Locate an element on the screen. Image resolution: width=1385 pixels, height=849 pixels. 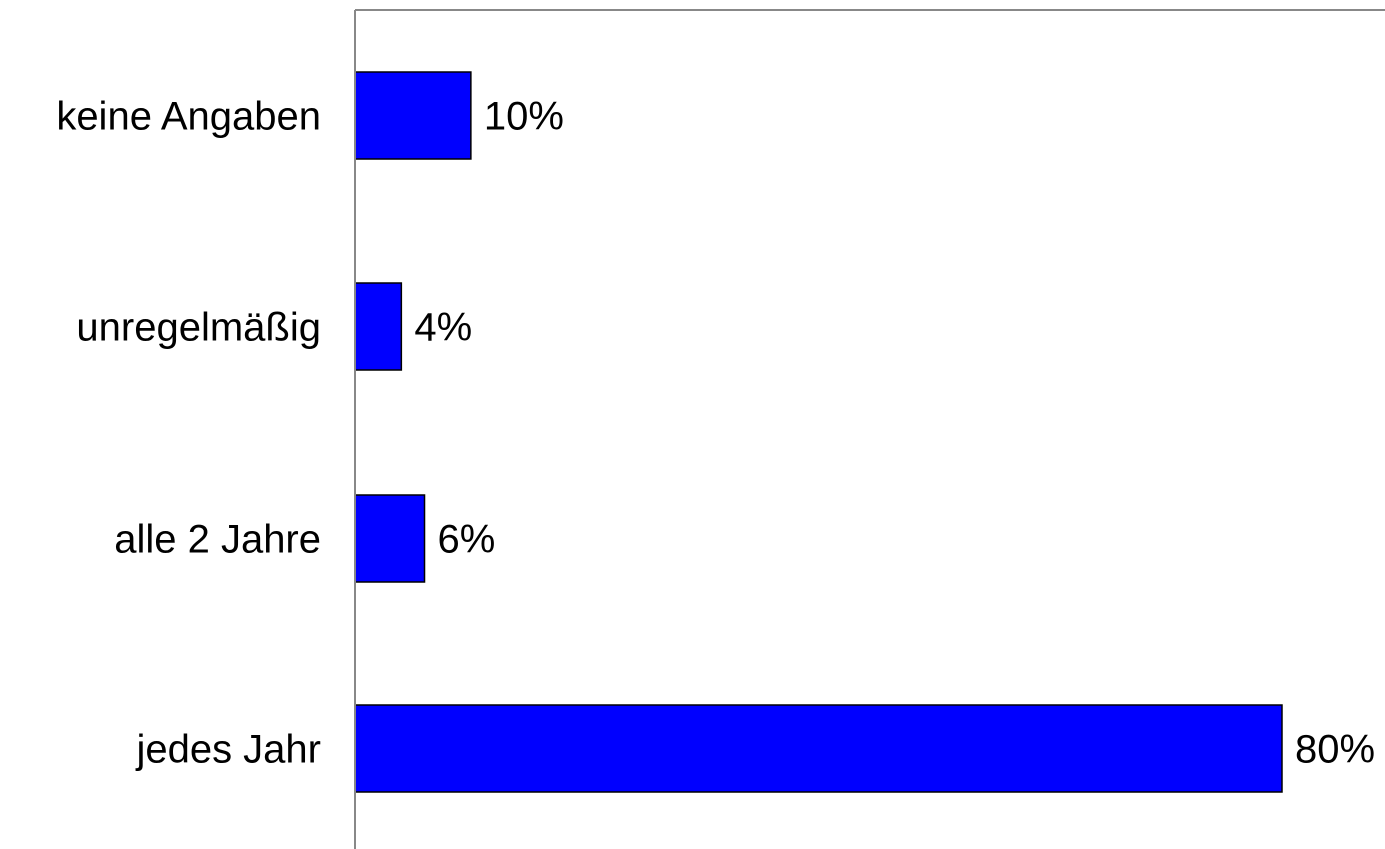
value-label: 80% is located at coordinates (1335, 750).